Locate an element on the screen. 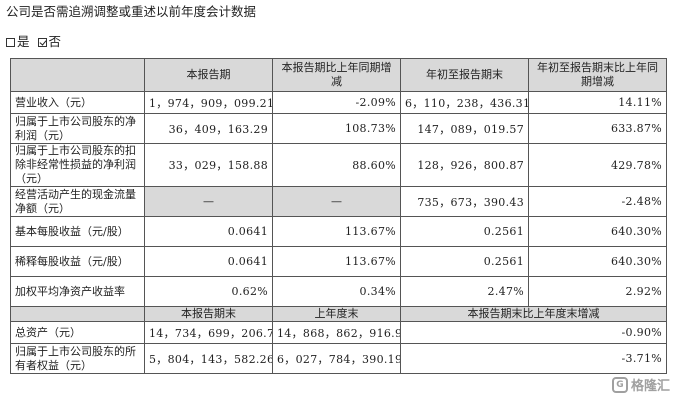  value-cell: 6，110，238，436.31 is located at coordinates (464, 102).